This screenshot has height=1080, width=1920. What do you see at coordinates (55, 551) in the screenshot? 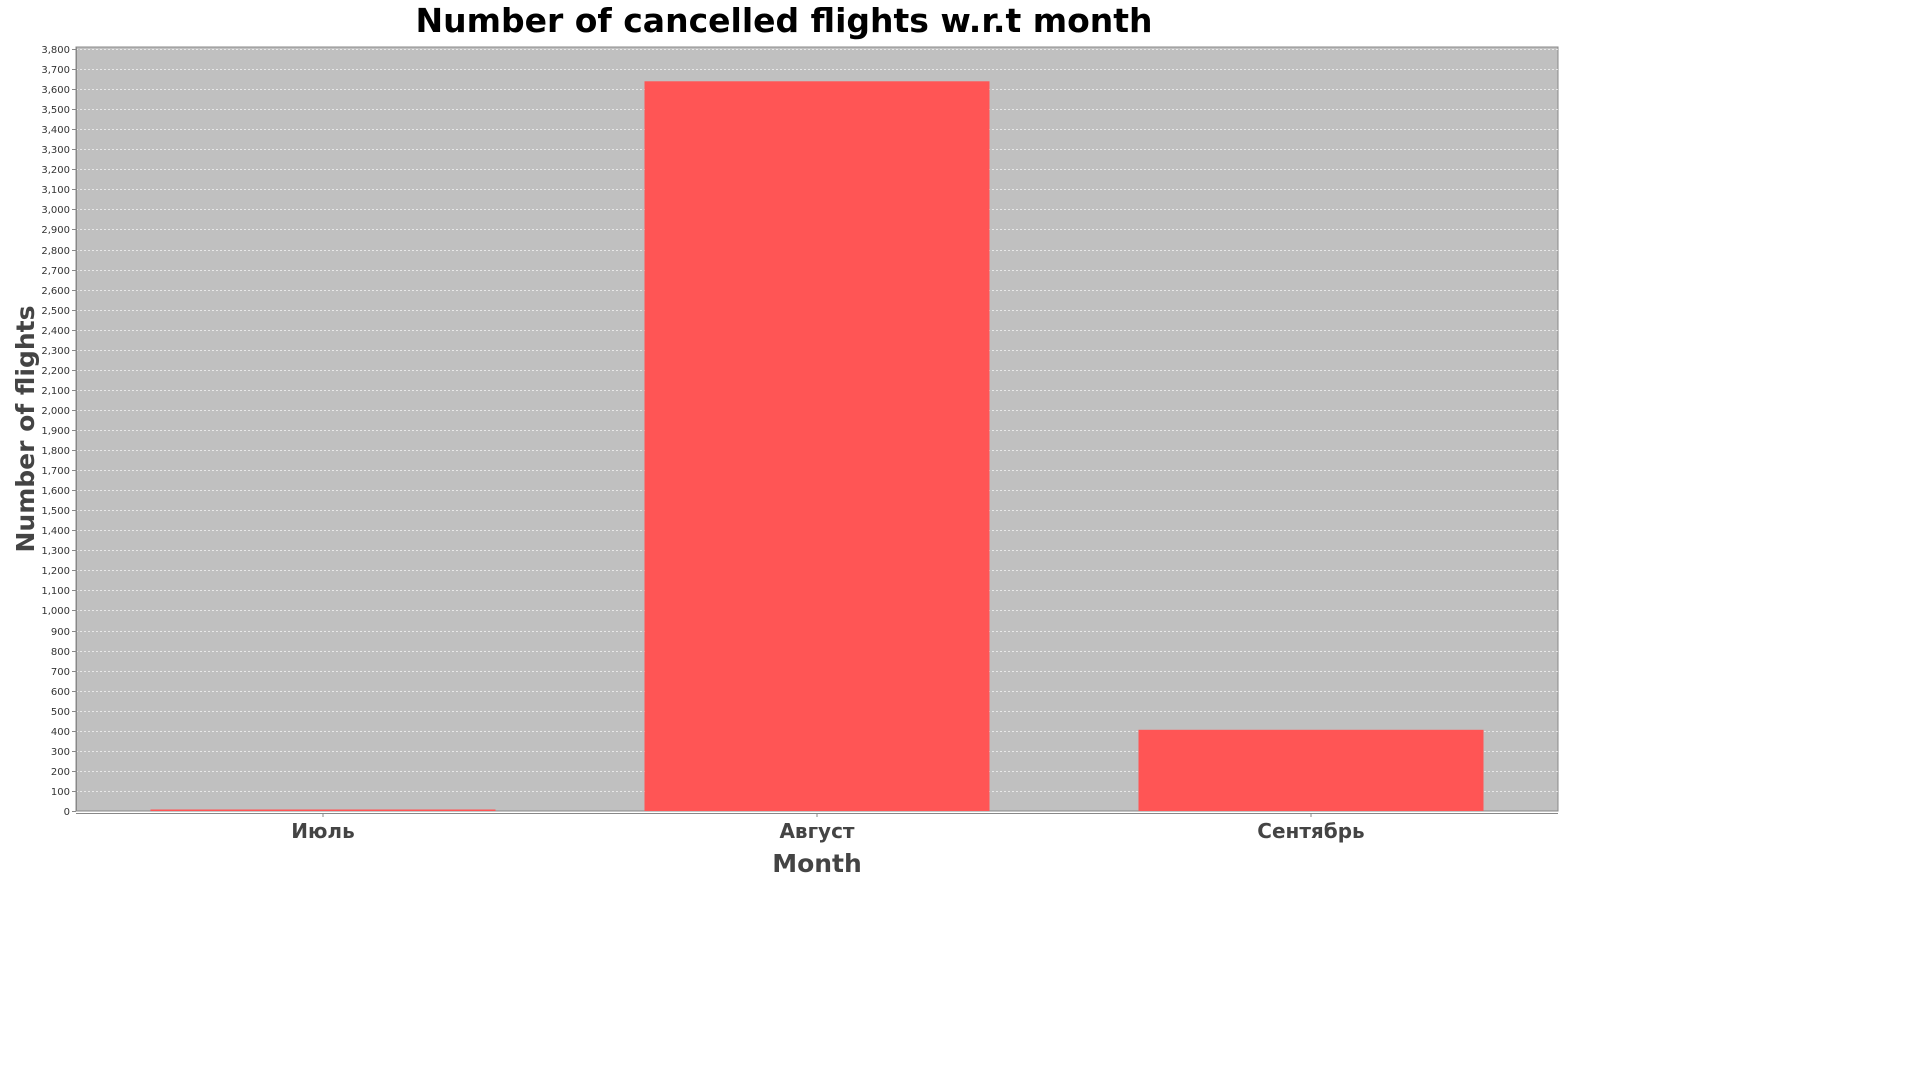
I see `y-tick-label: 1,300` at bounding box center [55, 551].